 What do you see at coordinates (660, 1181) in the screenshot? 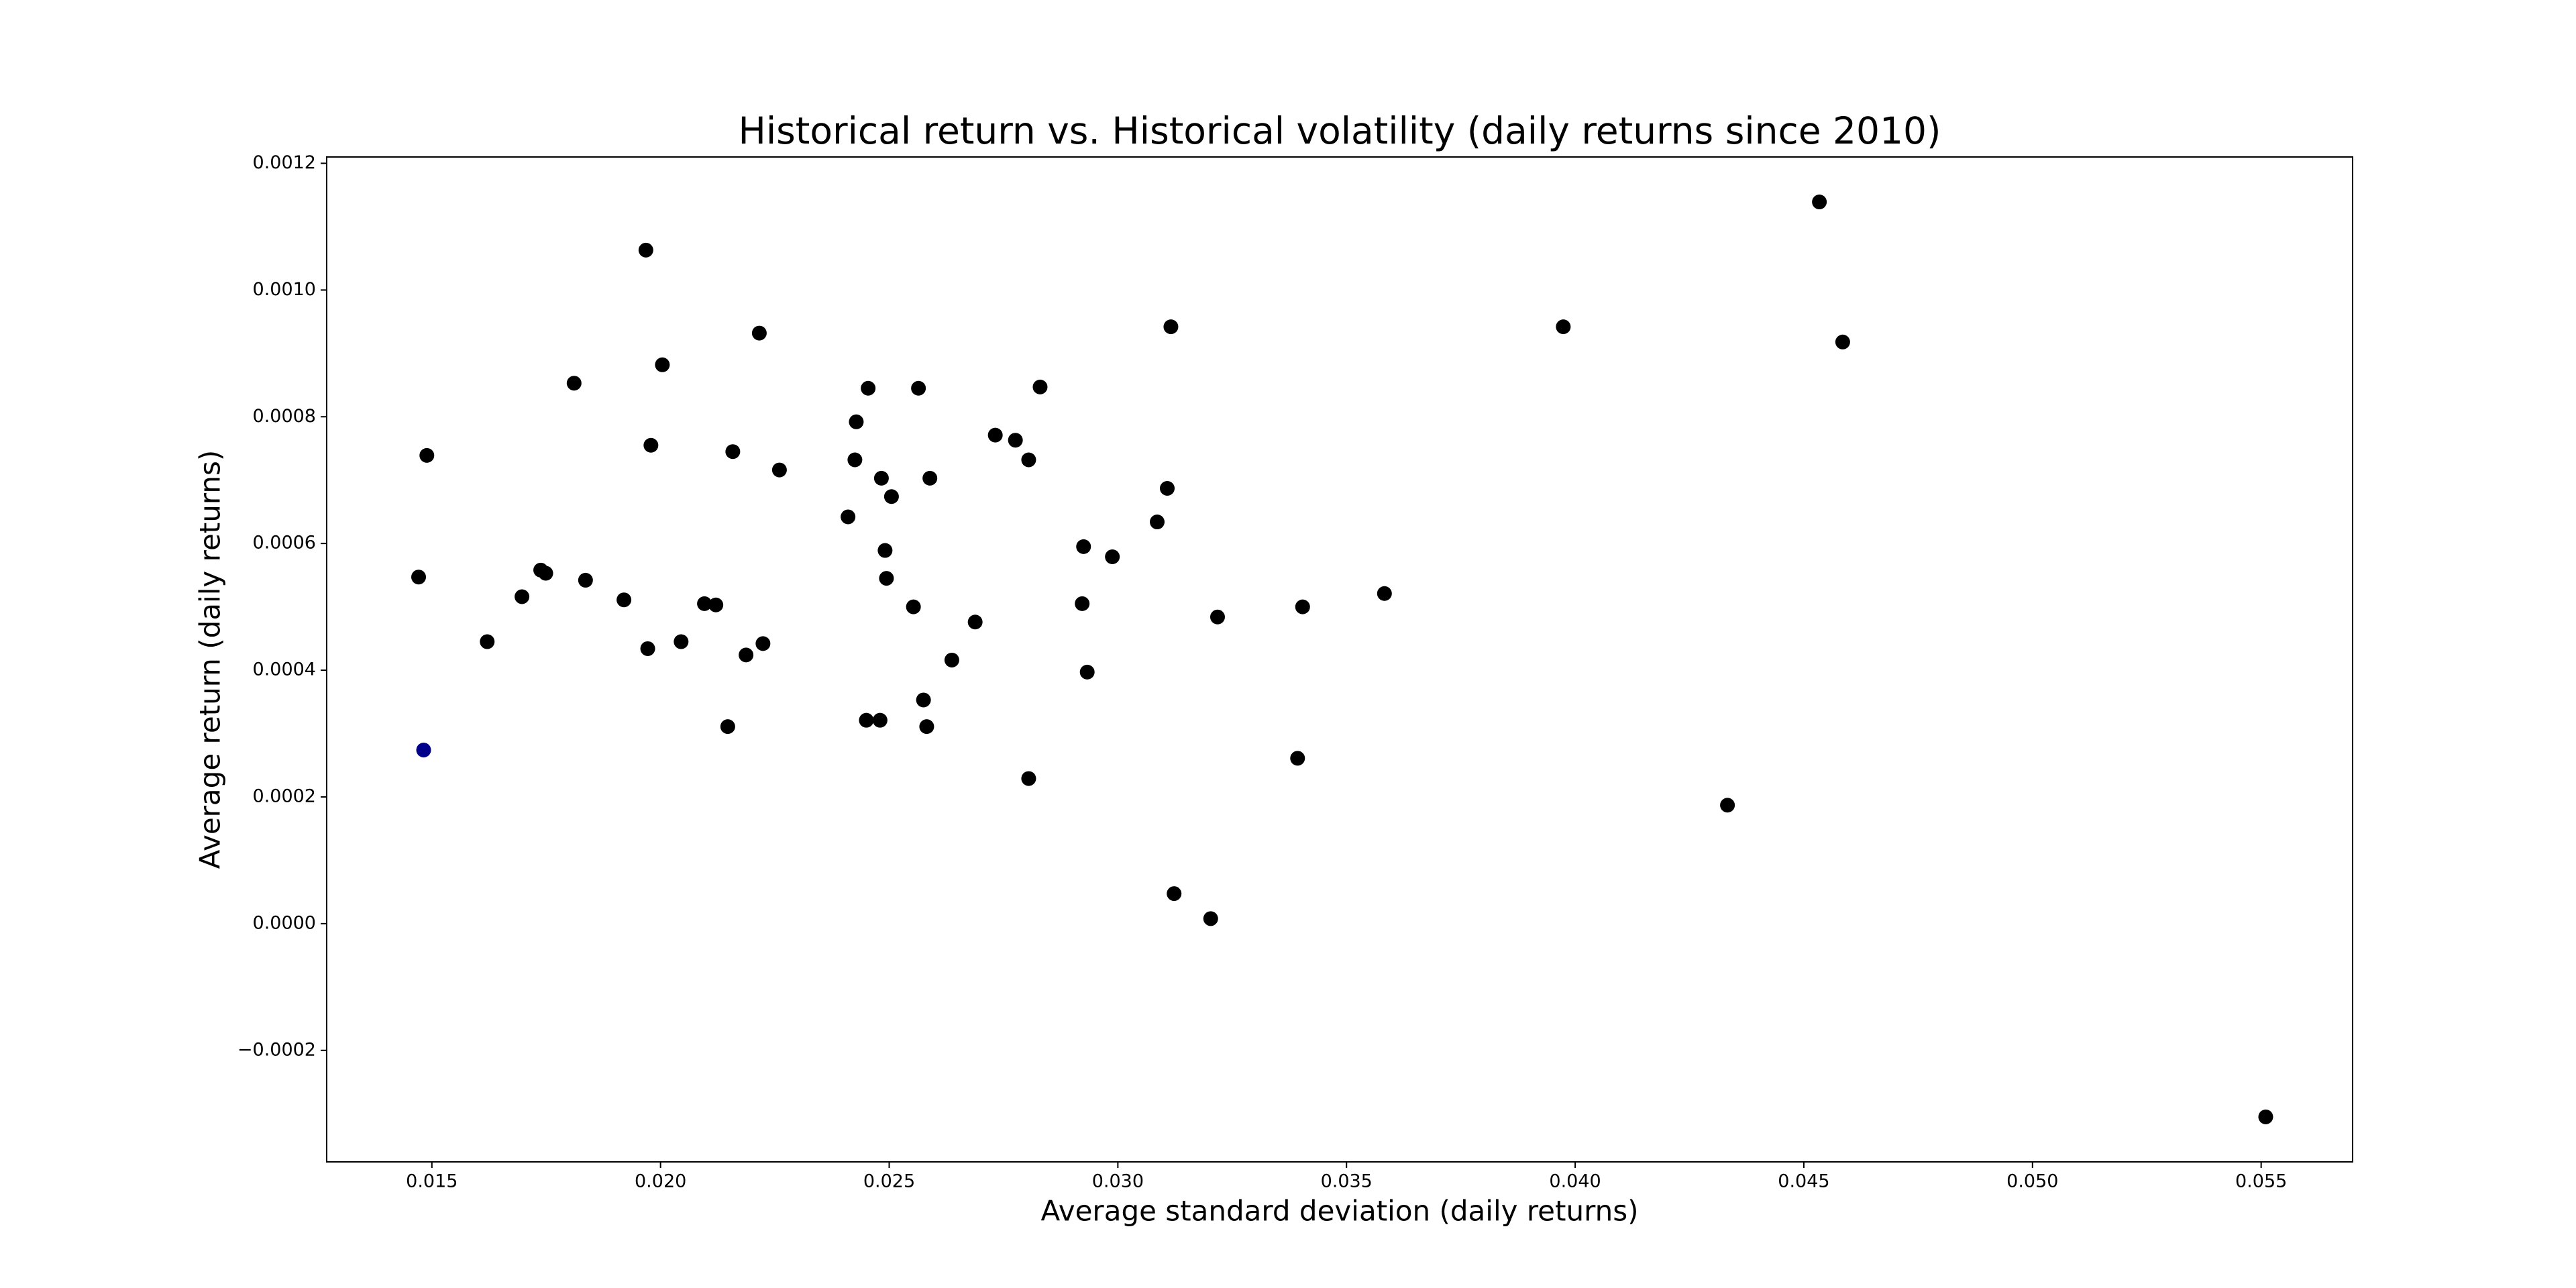
I see `x-tick-label: 0.020` at bounding box center [660, 1181].